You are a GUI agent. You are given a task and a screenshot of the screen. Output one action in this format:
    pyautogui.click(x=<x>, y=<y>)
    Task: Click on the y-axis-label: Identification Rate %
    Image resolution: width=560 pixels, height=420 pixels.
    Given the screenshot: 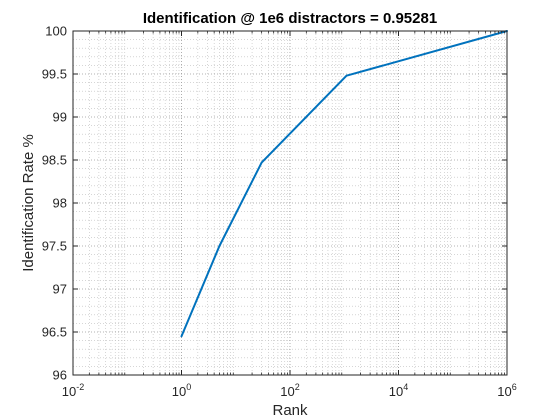 What is the action you would take?
    pyautogui.click(x=28, y=203)
    